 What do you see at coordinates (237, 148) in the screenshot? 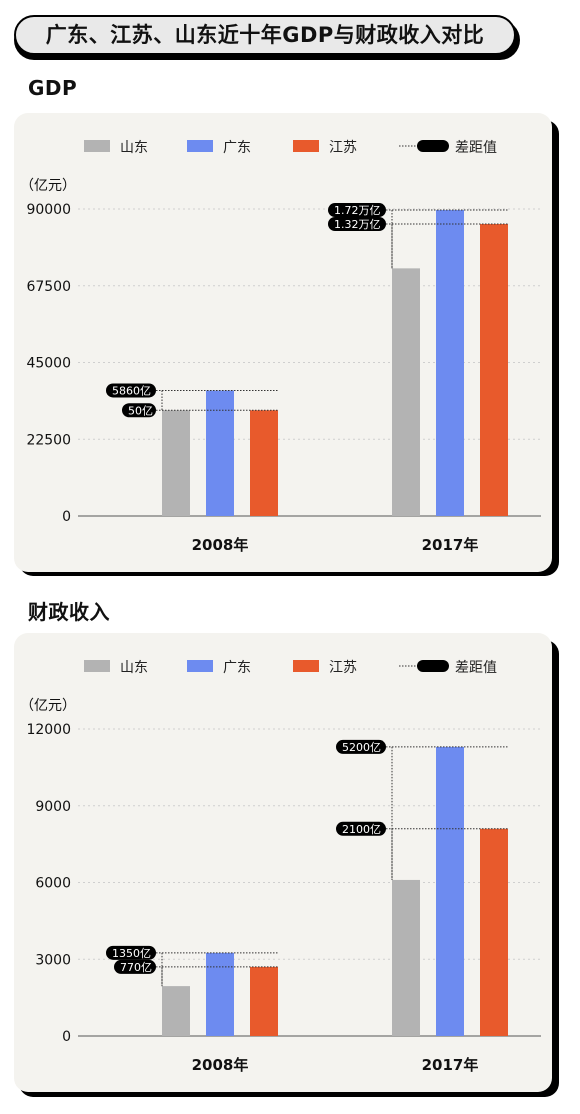
I see `gdp-legend-label-1: 广东` at bounding box center [237, 148].